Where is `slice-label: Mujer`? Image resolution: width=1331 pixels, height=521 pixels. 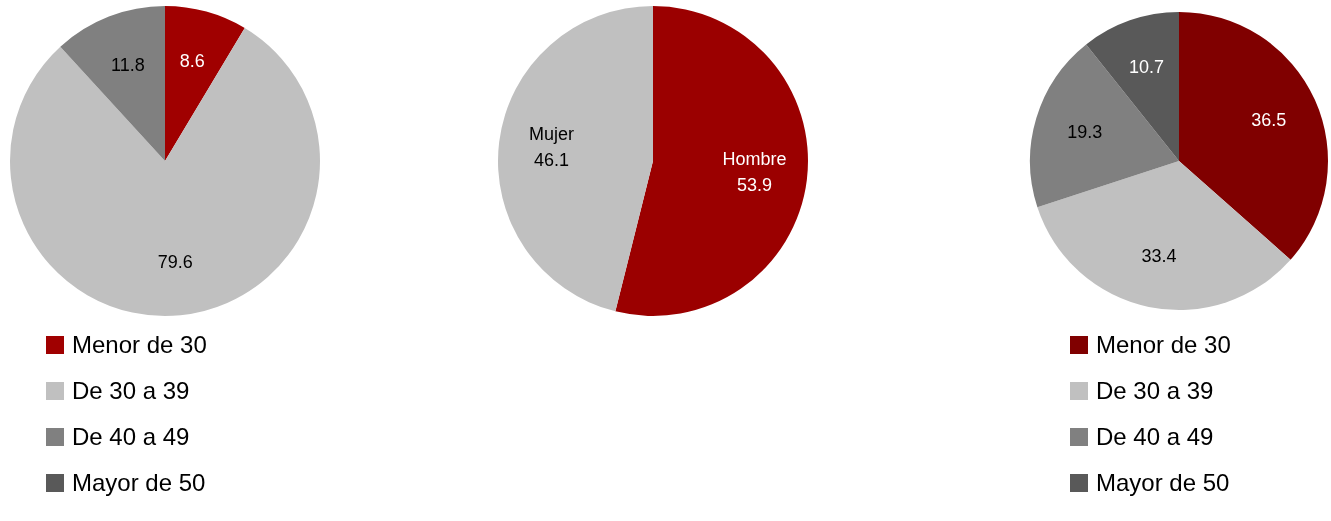 slice-label: Mujer is located at coordinates (551, 134).